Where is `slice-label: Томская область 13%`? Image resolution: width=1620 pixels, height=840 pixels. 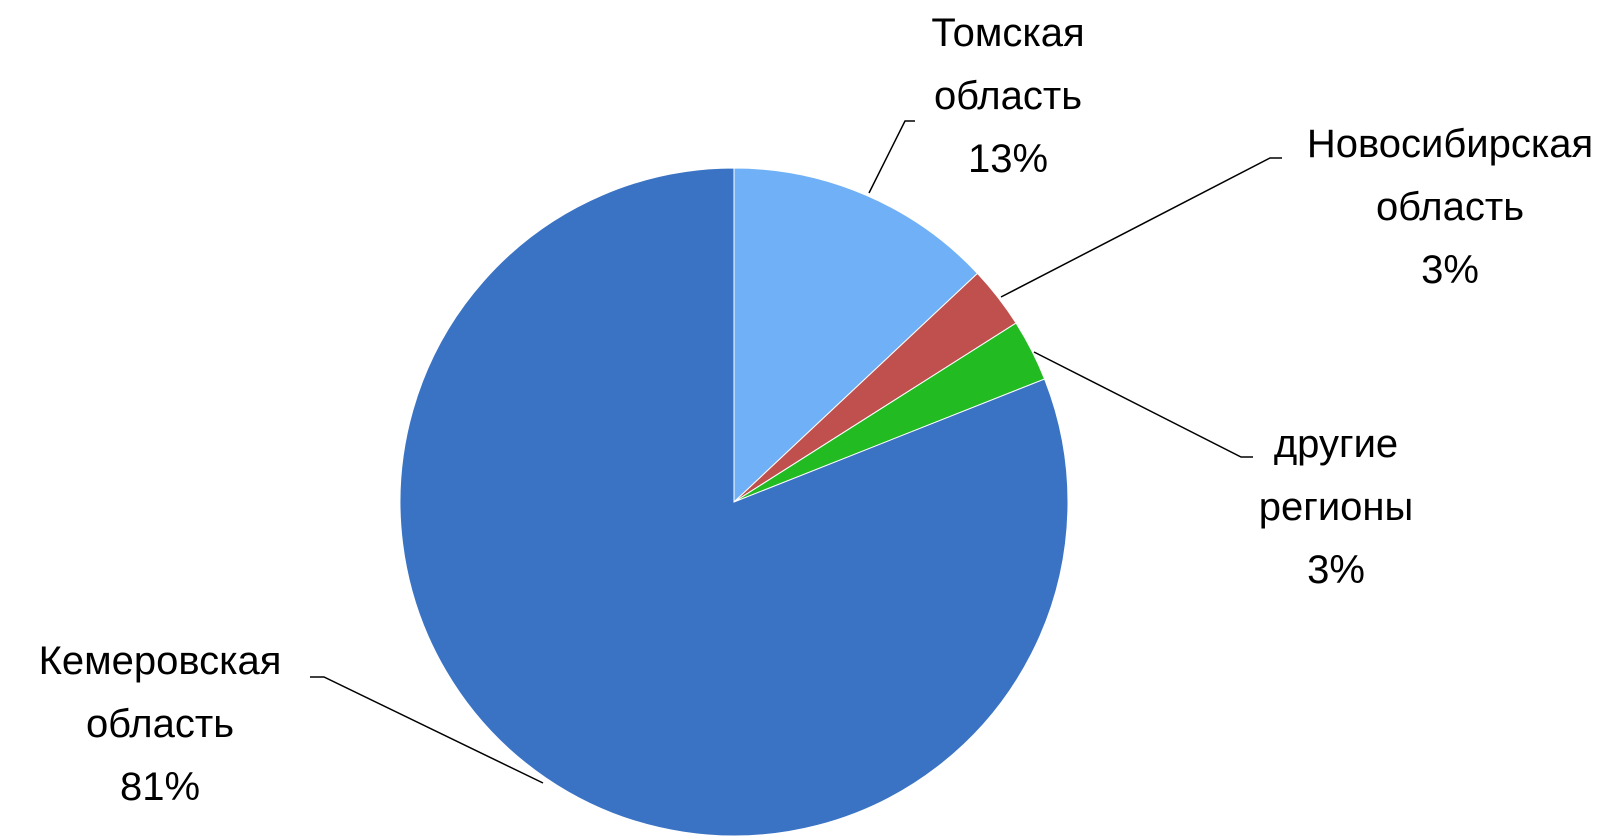 slice-label: Томская область 13% is located at coordinates (1007, 96).